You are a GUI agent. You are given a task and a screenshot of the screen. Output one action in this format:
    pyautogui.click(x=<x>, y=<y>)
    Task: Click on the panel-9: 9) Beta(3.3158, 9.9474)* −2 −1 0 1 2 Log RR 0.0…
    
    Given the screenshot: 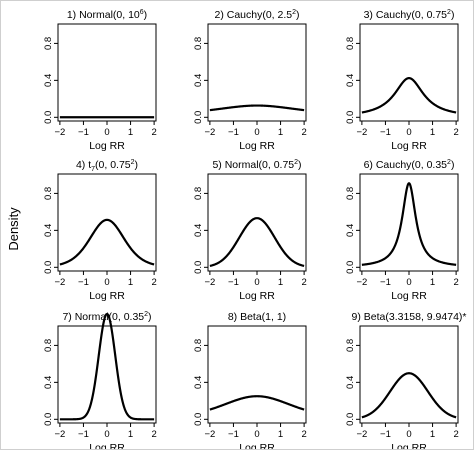 What is the action you would take?
    pyautogui.click(x=406, y=382)
    